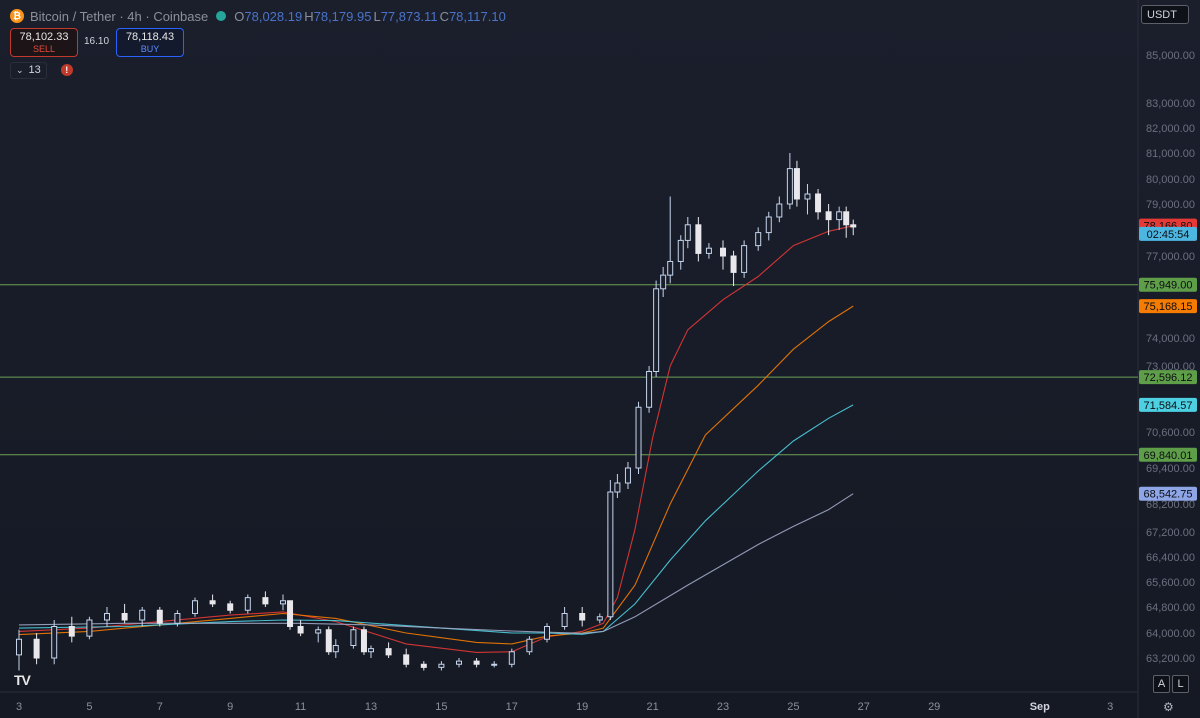 This screenshot has height=718, width=1200. Describe the element at coordinates (1161, 684) in the screenshot. I see `auto-scale-button: A` at that location.